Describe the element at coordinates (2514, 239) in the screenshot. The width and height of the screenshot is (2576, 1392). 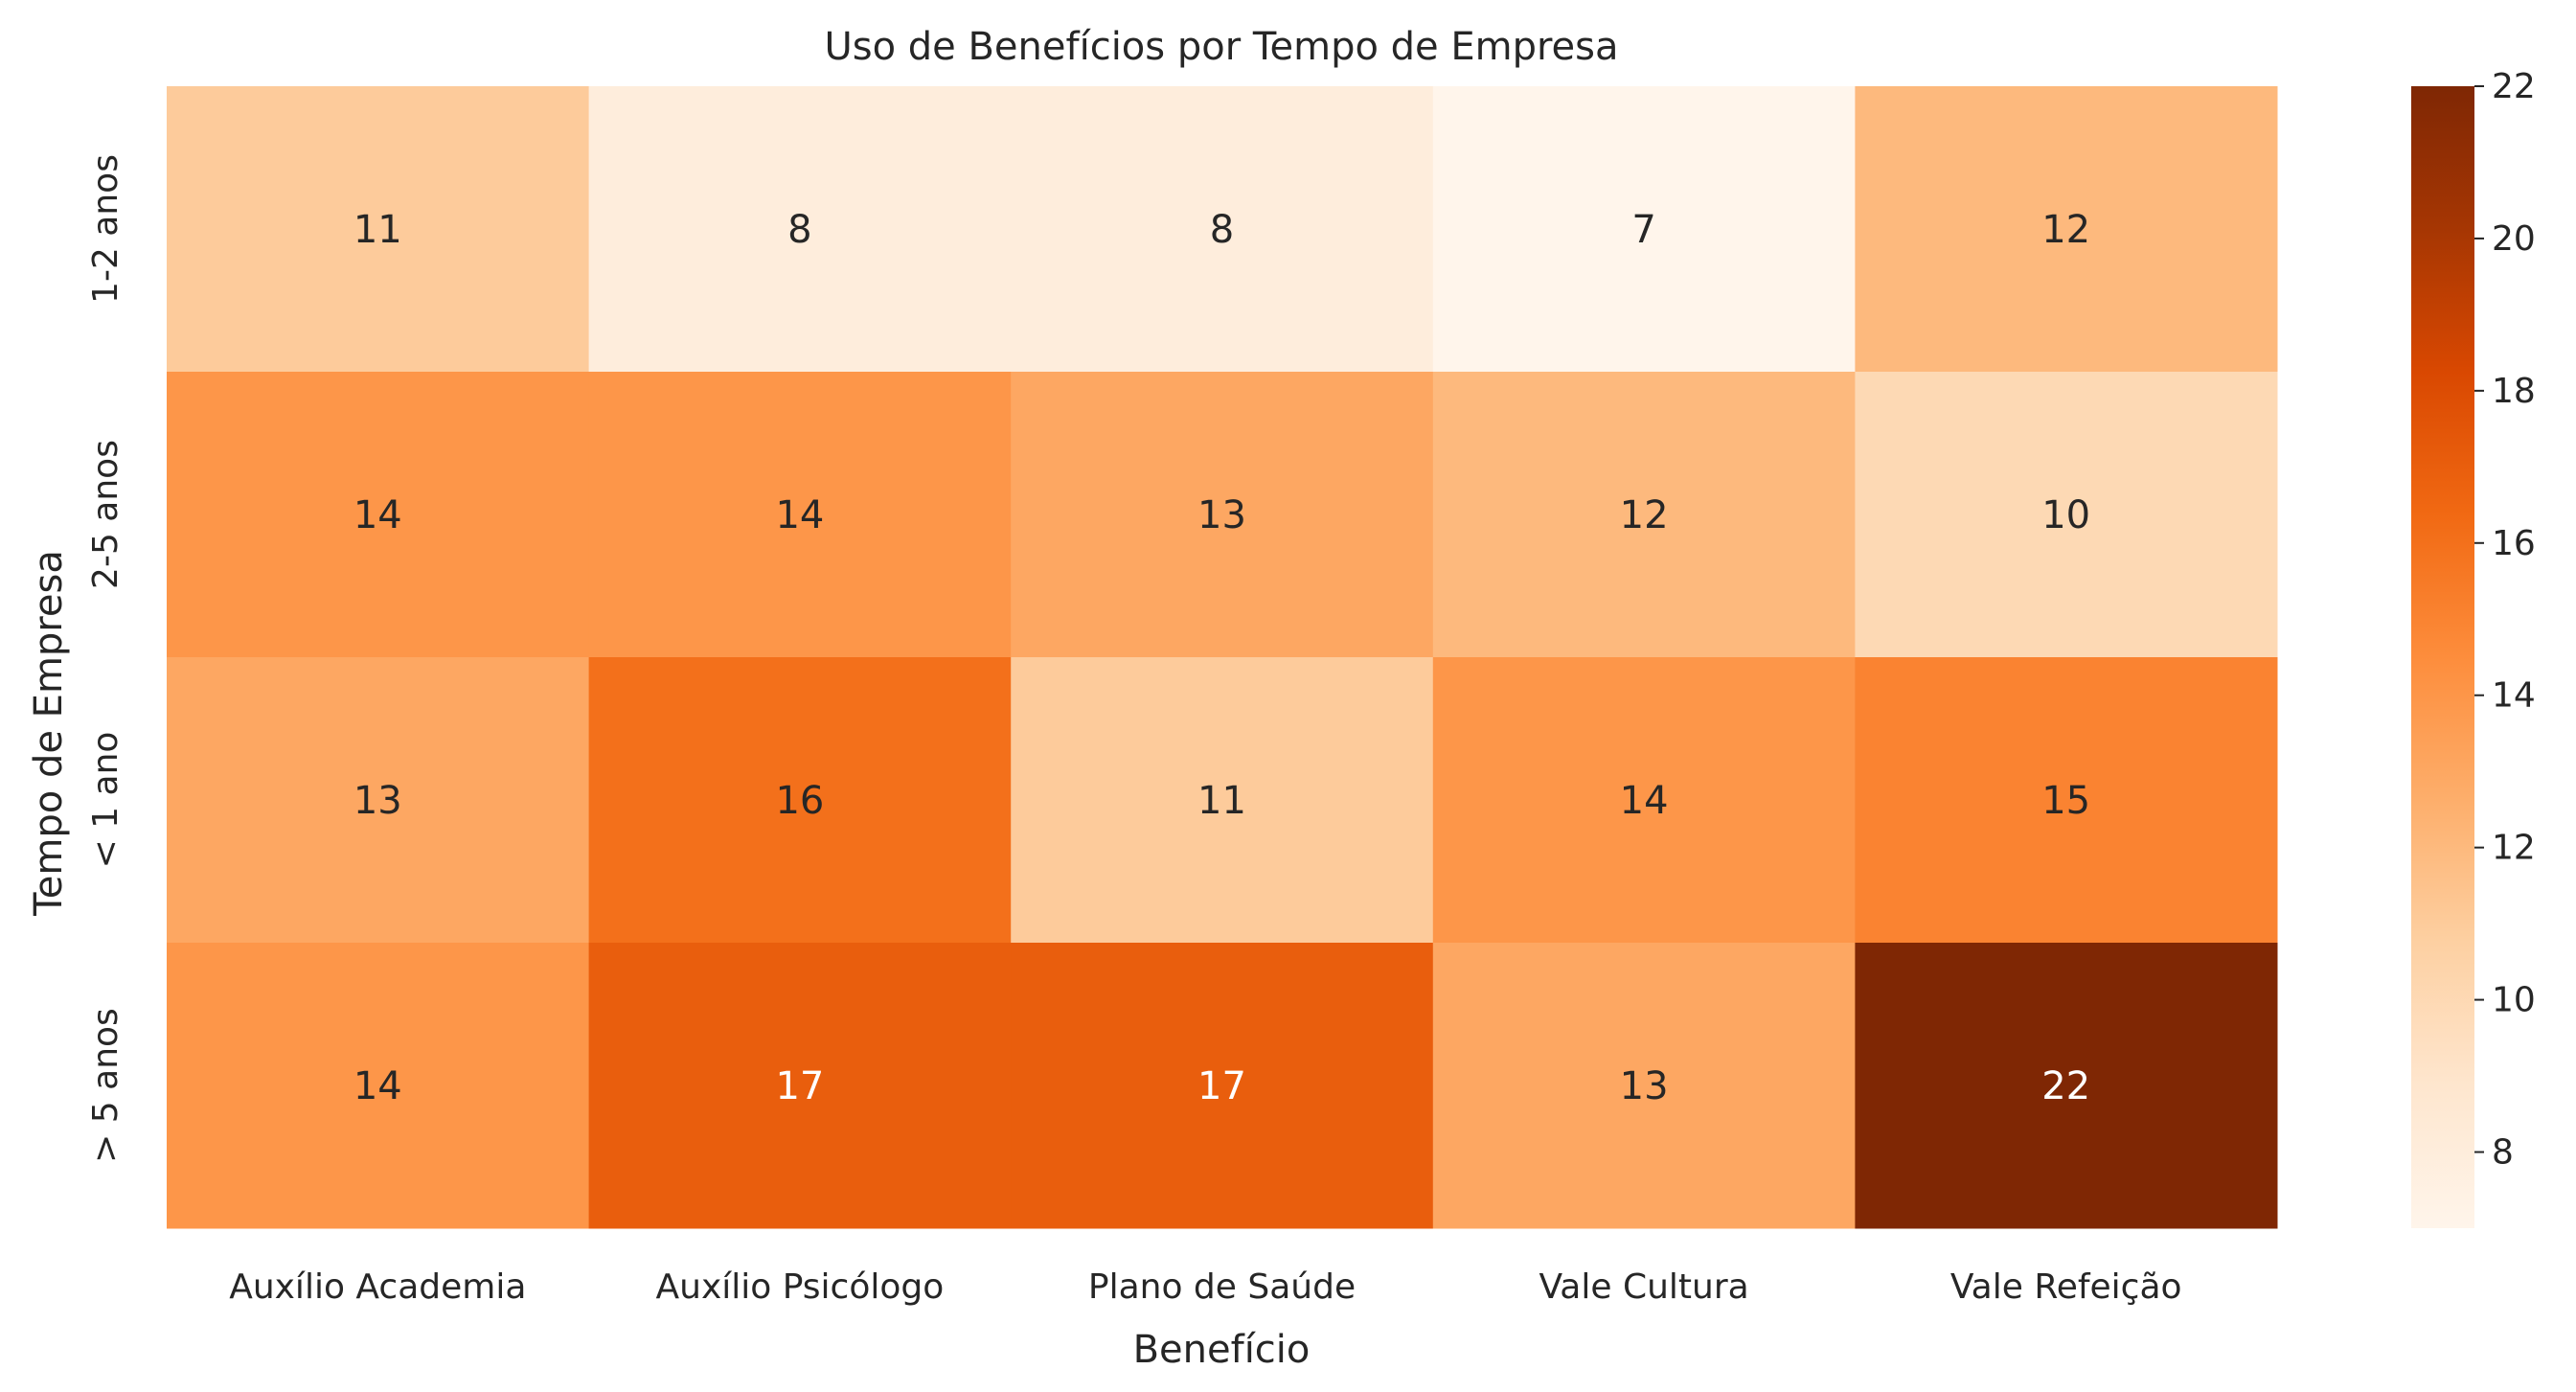
I see `colorbar-tick-label: 20` at that location.